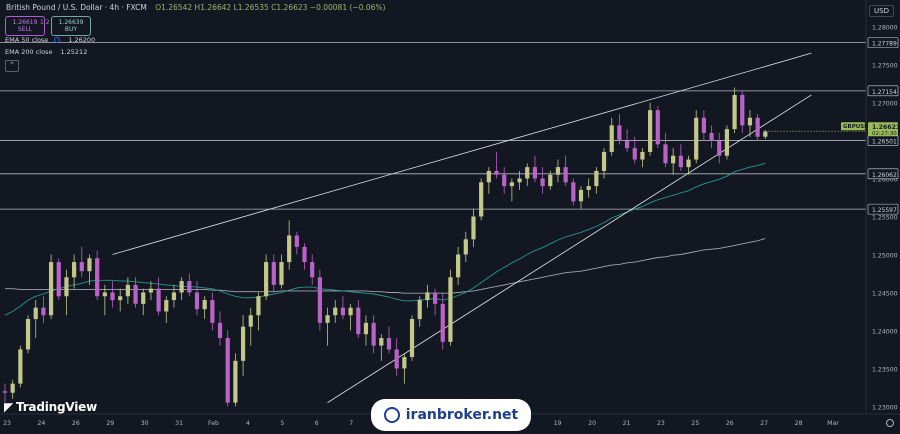  What do you see at coordinates (45, 22) in the screenshot?
I see `spread-value: 1.2` at bounding box center [45, 22].